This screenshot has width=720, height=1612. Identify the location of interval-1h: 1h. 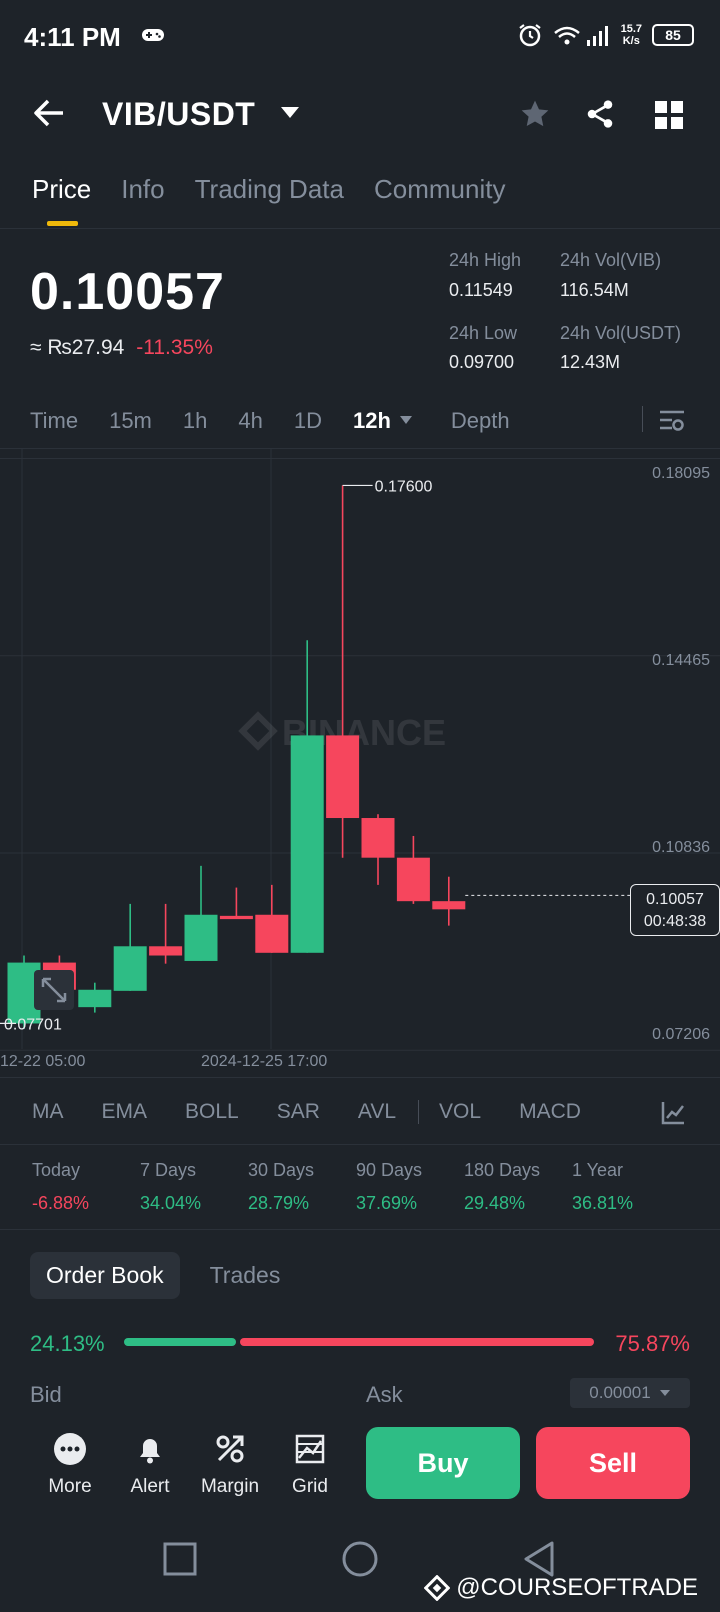
(195, 420).